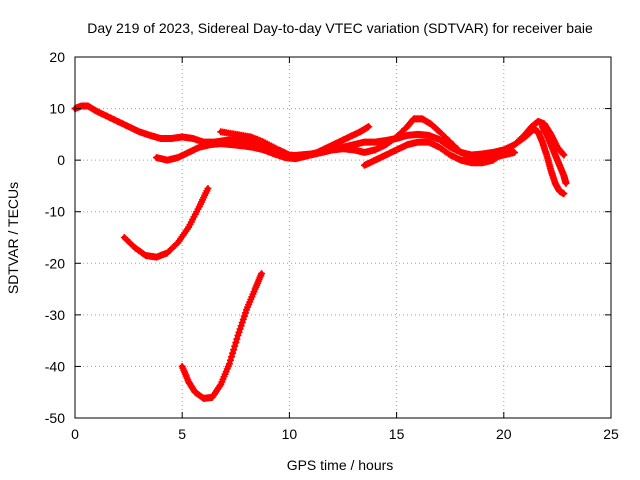  I want to click on y-tick-label: -10, so click(55, 212).